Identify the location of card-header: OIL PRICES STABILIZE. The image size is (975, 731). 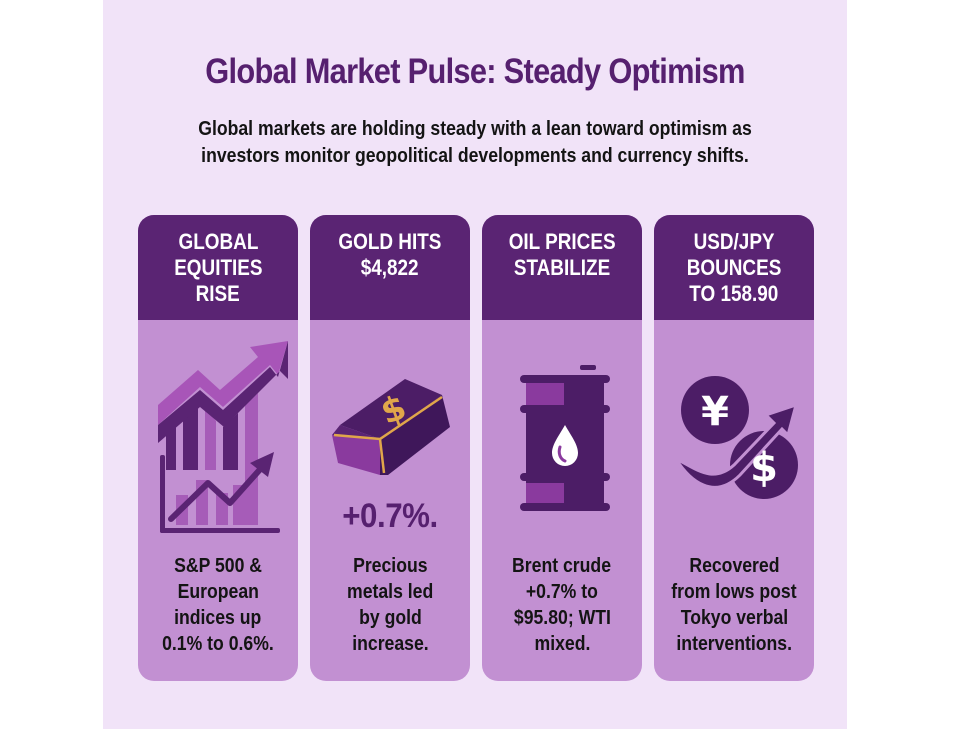
(562, 267).